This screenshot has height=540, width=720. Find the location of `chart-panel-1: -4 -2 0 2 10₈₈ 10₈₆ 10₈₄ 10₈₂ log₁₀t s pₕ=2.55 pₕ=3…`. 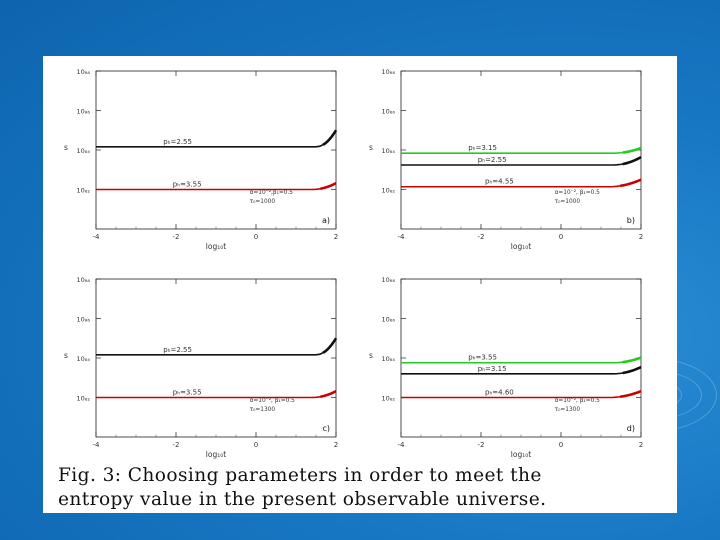

chart-panel-1: -4 -2 0 2 10₈₈ 10₈₆ 10₈₄ 10₈₂ log₁₀t s pₕ=2.55 pₕ=3… is located at coordinates (201, 159).